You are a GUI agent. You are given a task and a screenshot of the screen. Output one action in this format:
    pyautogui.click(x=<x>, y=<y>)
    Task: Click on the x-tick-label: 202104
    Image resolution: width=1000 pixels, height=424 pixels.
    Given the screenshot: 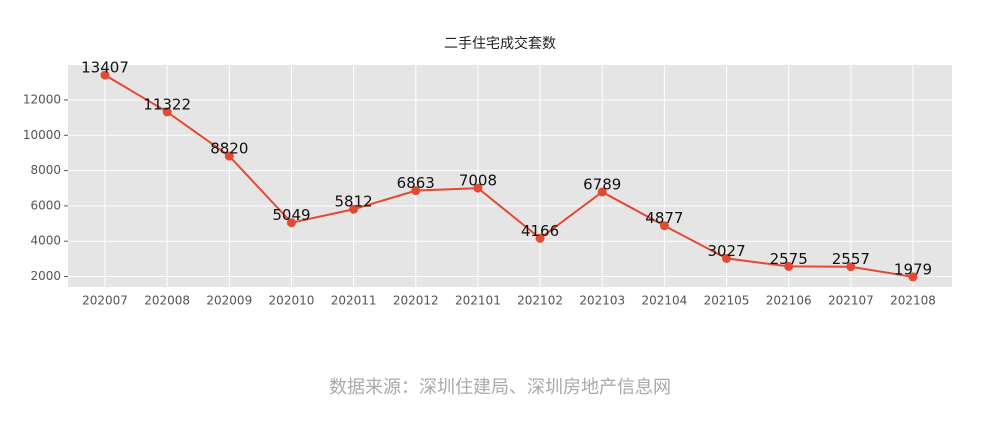 What is the action you would take?
    pyautogui.click(x=664, y=301)
    